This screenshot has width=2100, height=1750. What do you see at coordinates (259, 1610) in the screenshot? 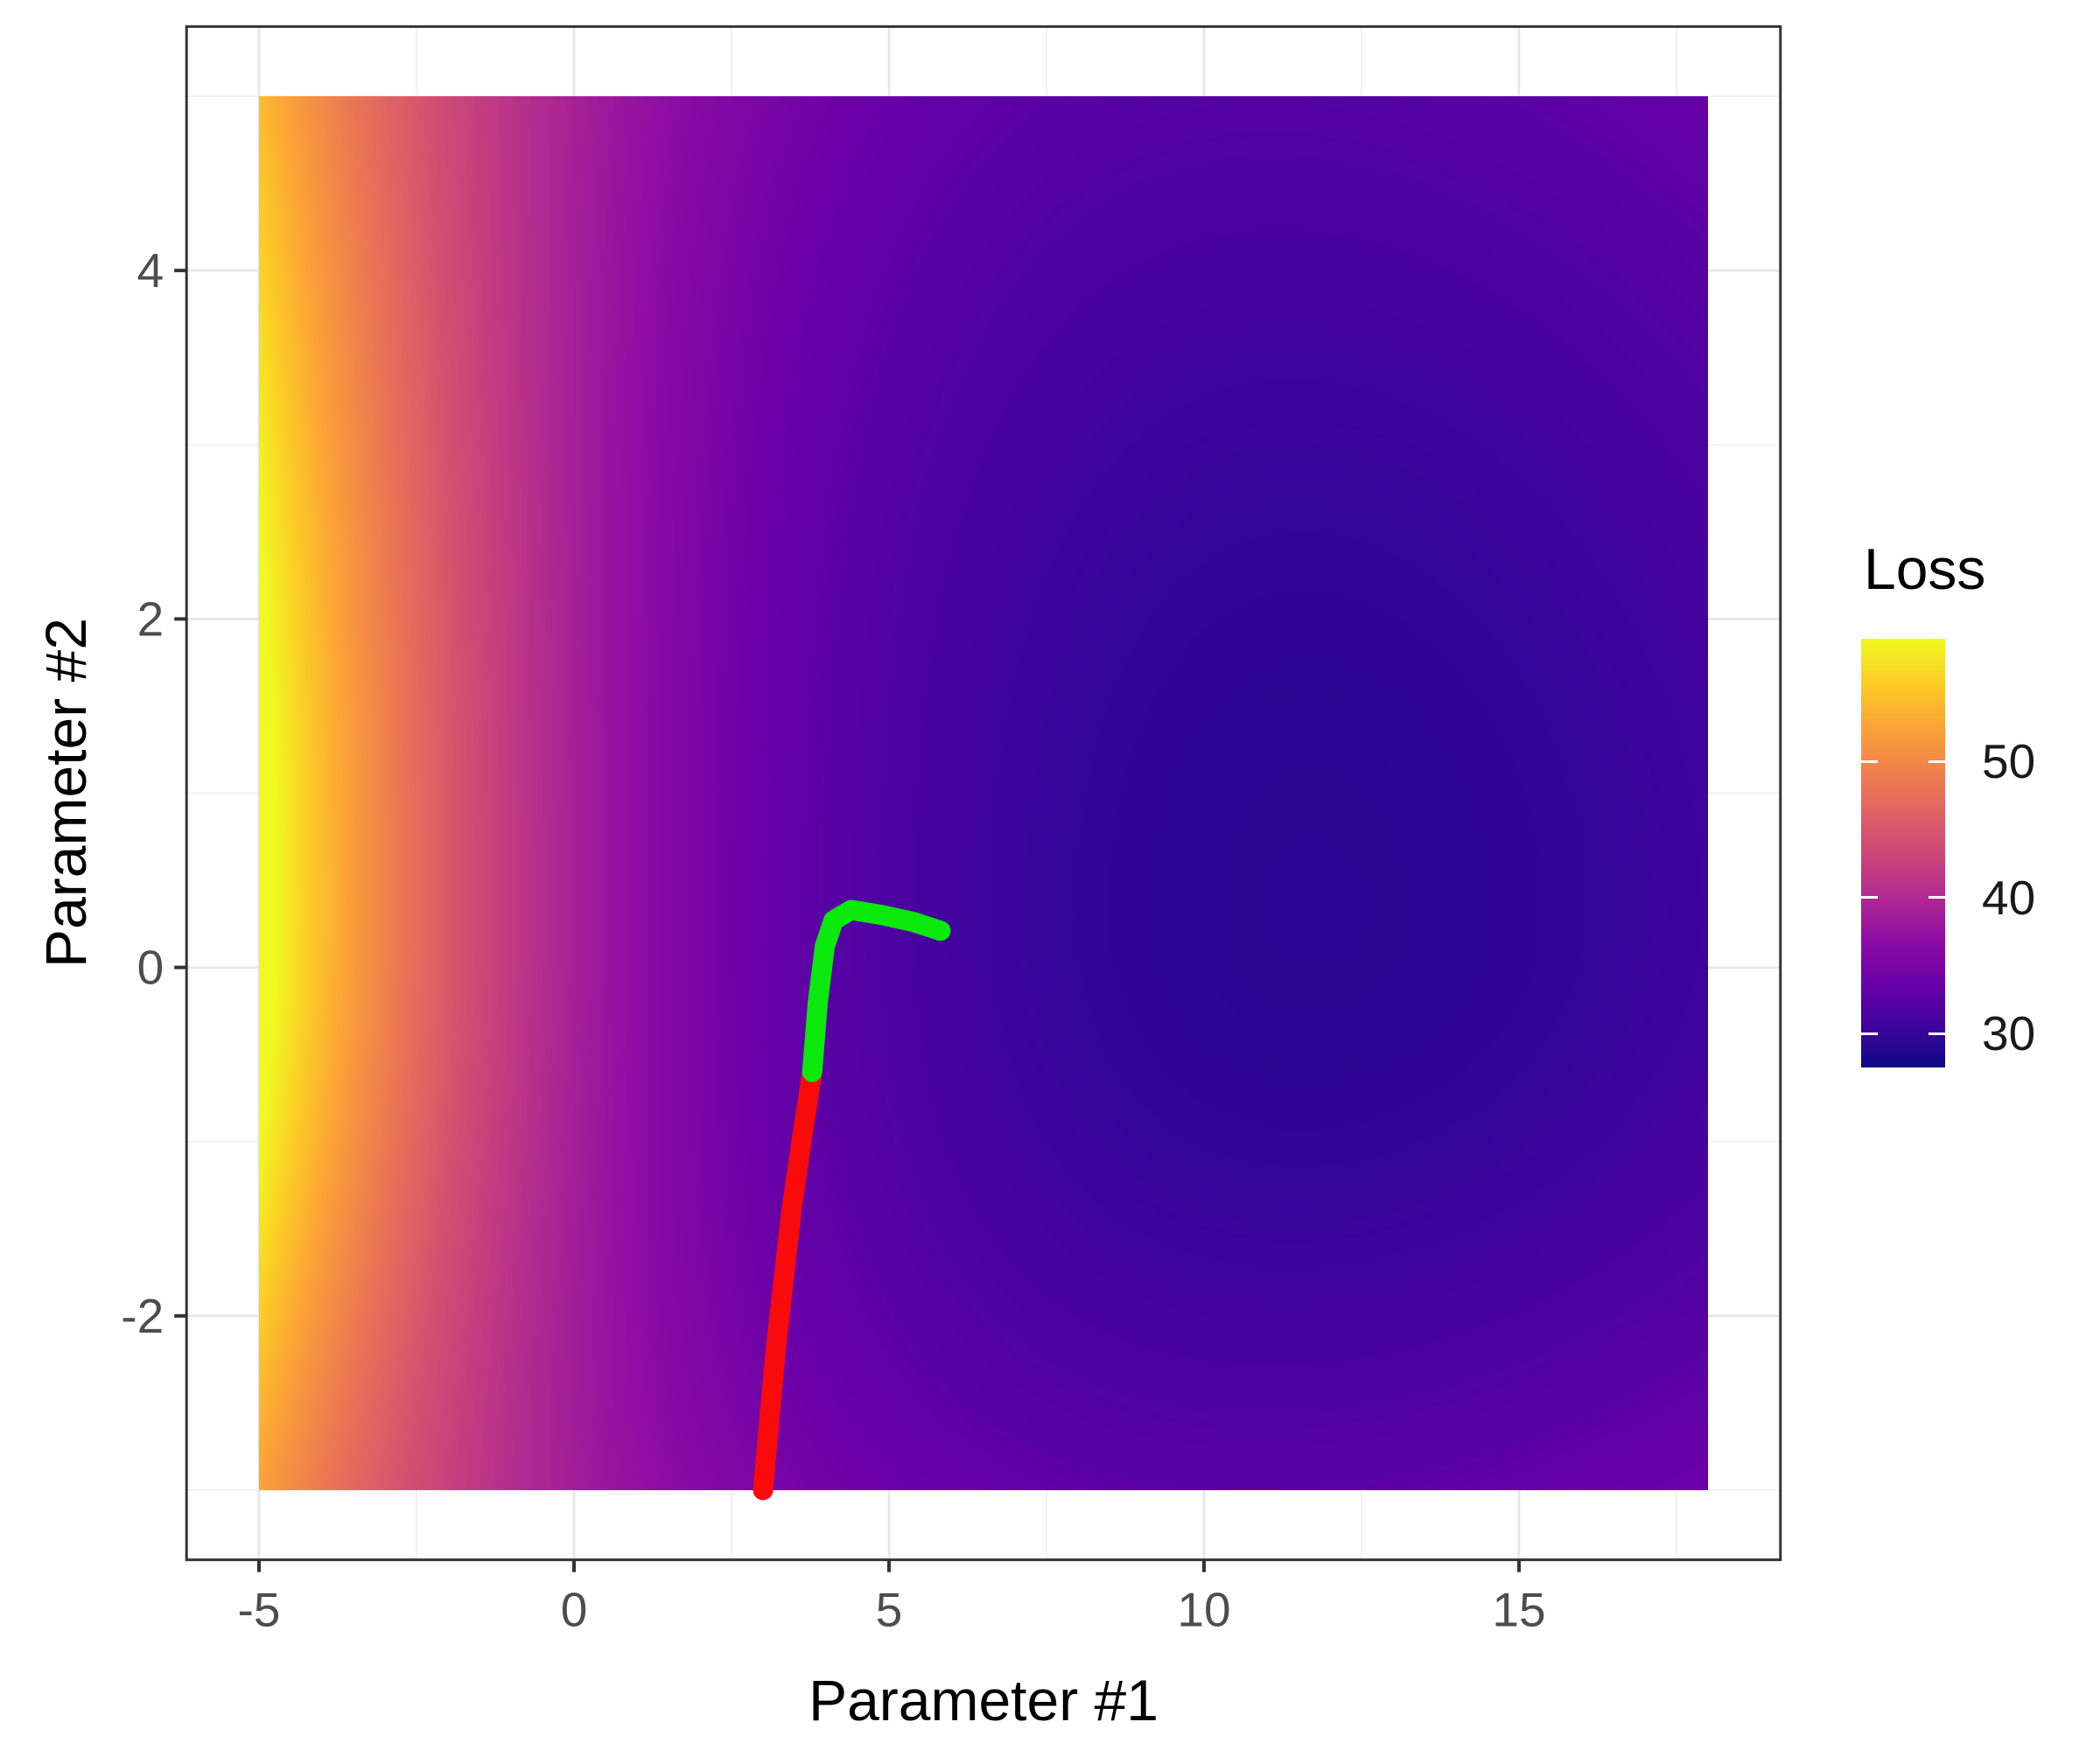
I see `x-tick-label: -5` at bounding box center [259, 1610].